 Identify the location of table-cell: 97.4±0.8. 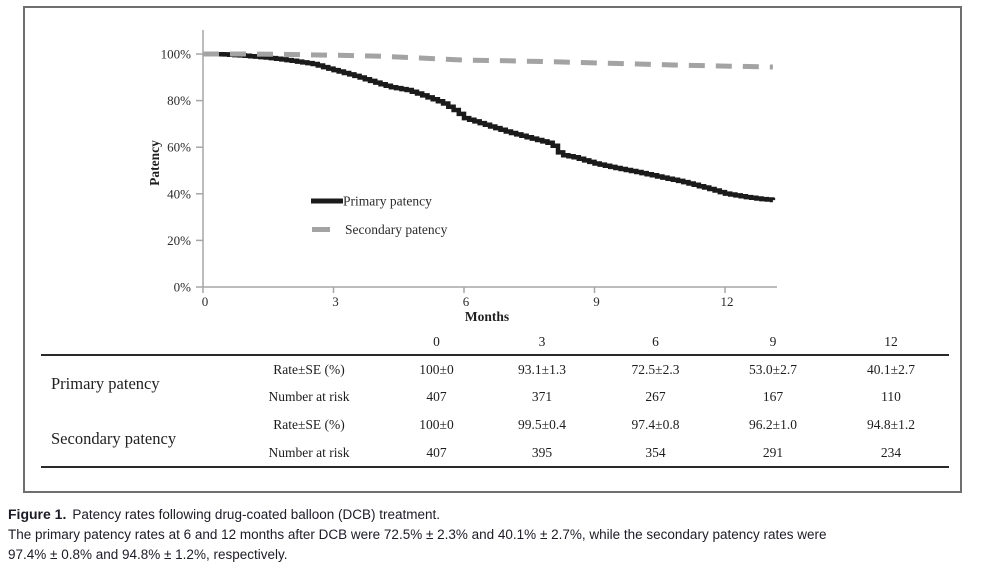
(655, 424).